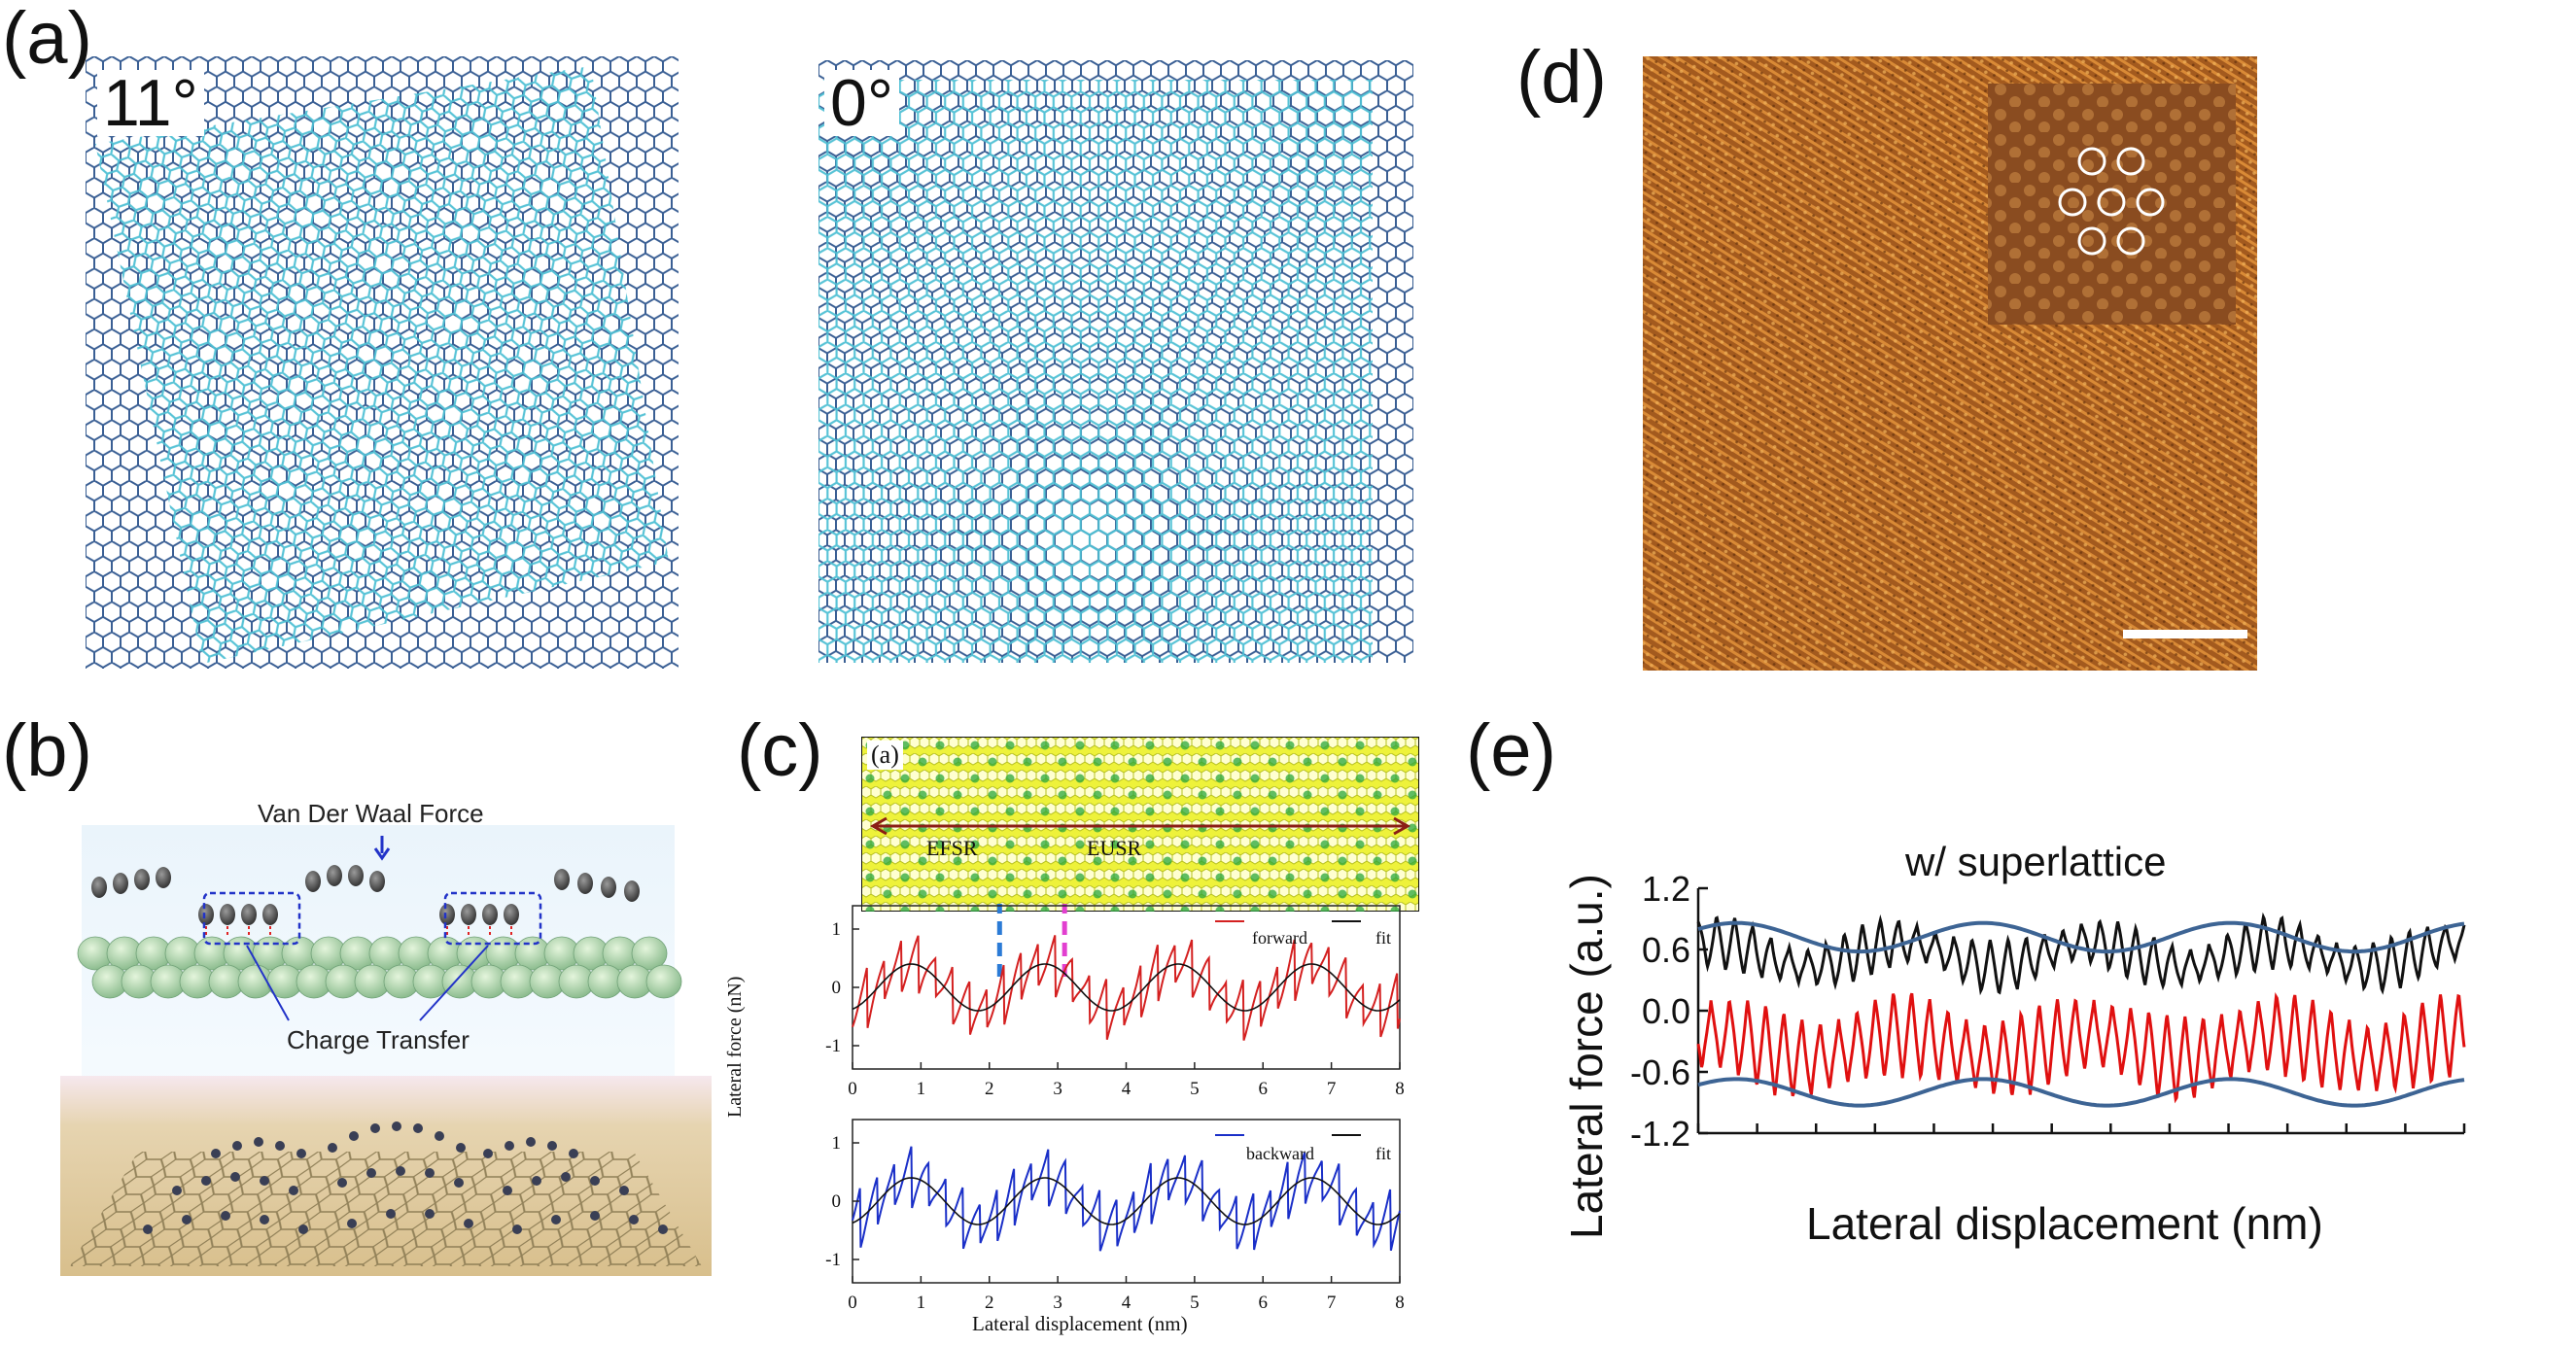  Describe the element at coordinates (2185, 634) in the screenshot. I see `scale-bar` at that location.